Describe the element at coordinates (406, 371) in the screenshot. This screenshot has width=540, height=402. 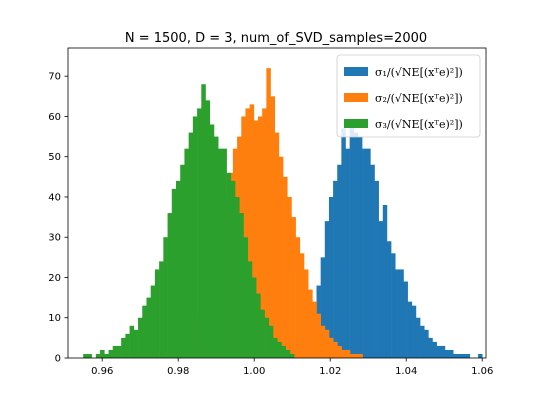
I see `x-tick-label: 1.04` at that location.